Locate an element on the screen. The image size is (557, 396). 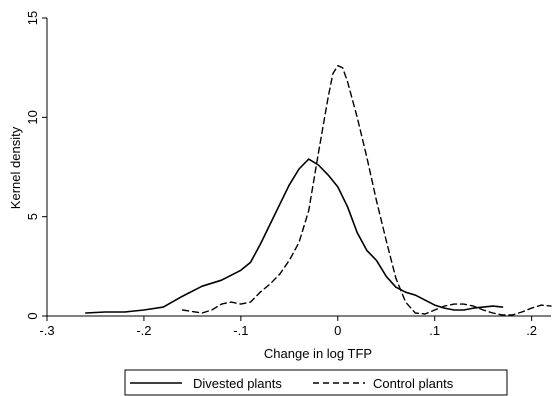
x-tick-label: -.2 is located at coordinates (143, 330).